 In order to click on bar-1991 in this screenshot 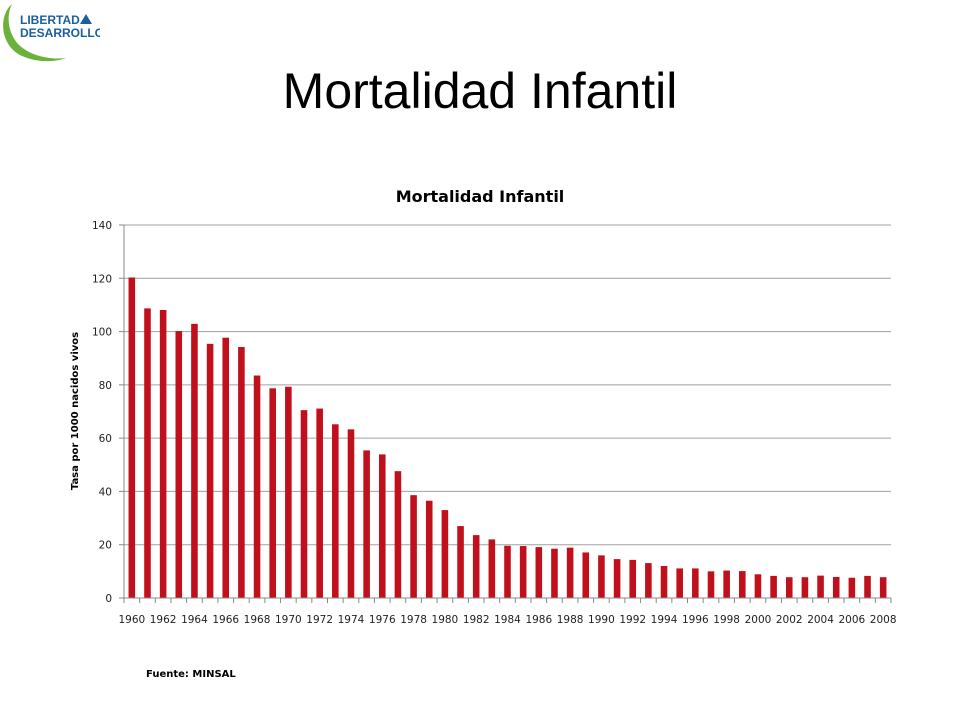, I will do `click(617, 578)`.